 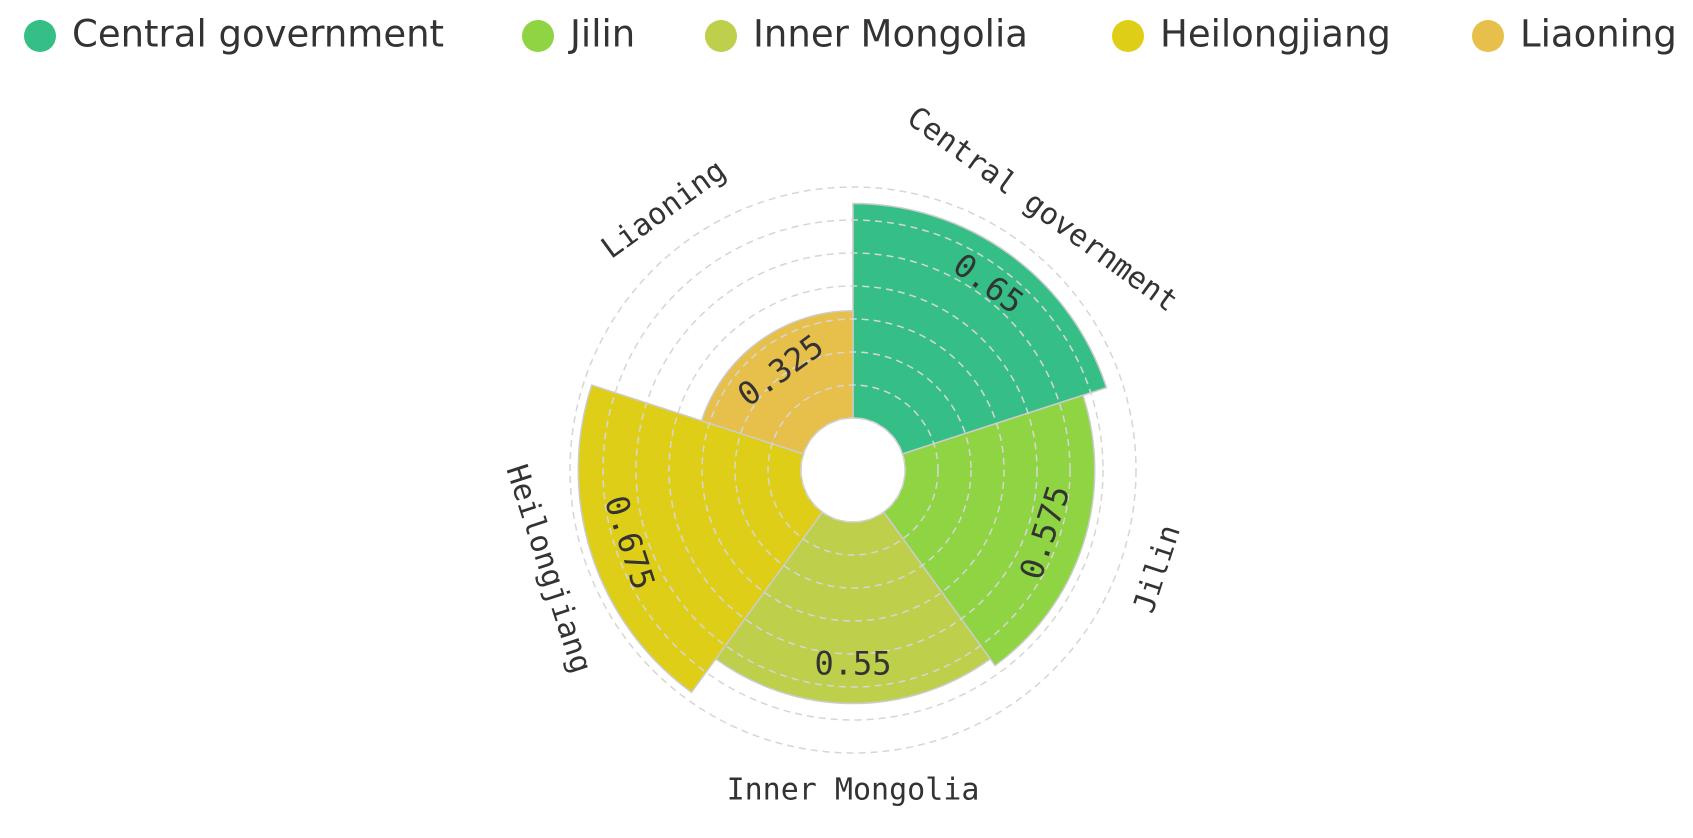 What do you see at coordinates (1598, 34) in the screenshot?
I see `legend-label: Liaoning` at bounding box center [1598, 34].